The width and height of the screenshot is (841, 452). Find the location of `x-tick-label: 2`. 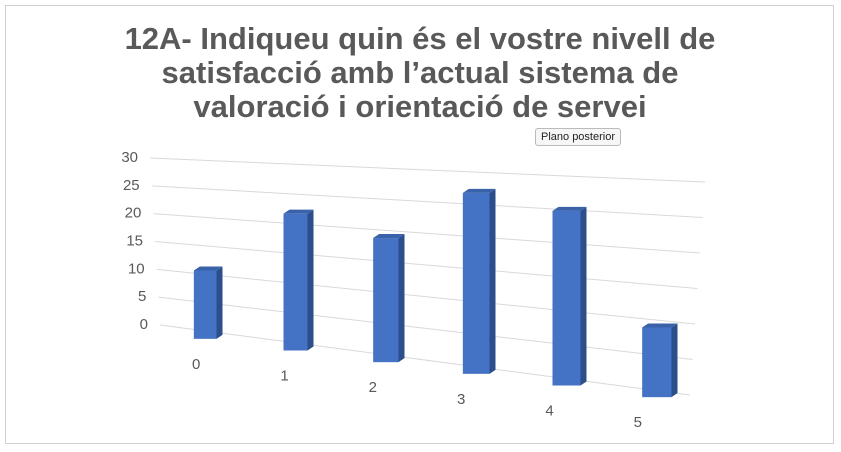

x-tick-label: 2 is located at coordinates (373, 387).